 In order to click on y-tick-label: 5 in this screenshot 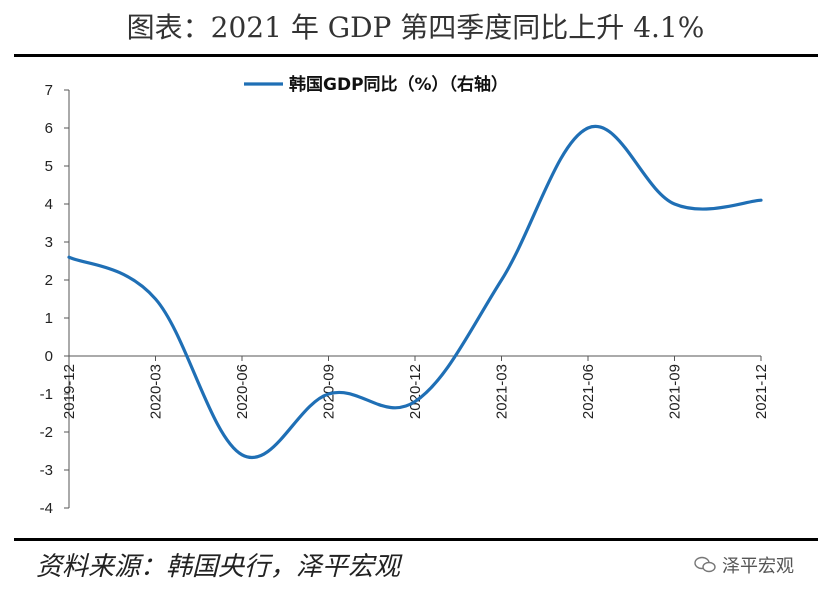, I will do `click(49, 166)`.